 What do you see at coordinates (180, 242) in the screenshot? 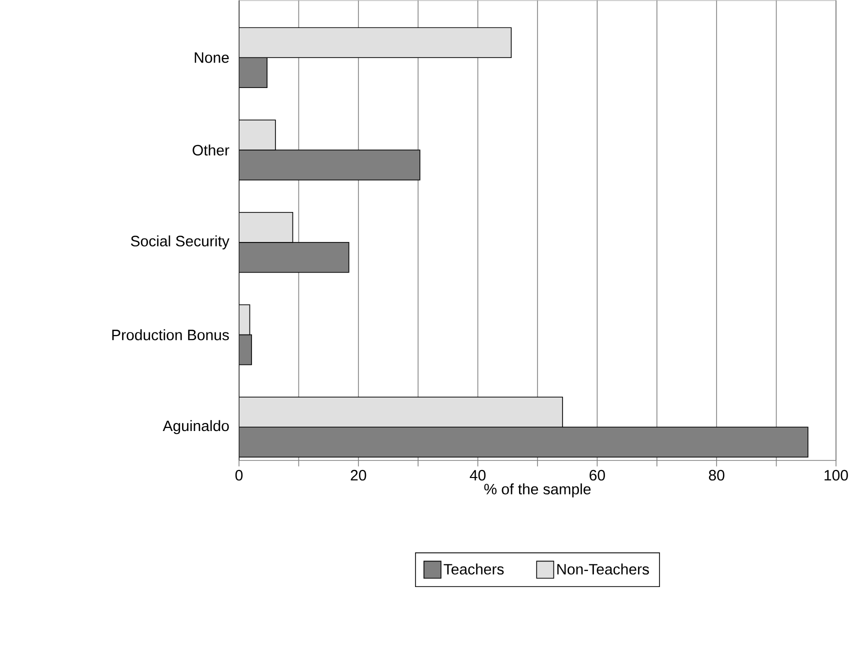
I see `y-tick-label: Social Security` at bounding box center [180, 242].